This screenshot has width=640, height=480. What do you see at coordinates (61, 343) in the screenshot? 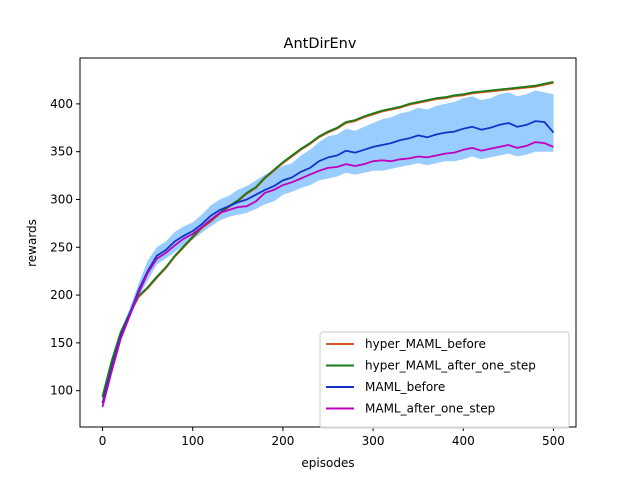
I see `y-tick-label: 150` at bounding box center [61, 343].